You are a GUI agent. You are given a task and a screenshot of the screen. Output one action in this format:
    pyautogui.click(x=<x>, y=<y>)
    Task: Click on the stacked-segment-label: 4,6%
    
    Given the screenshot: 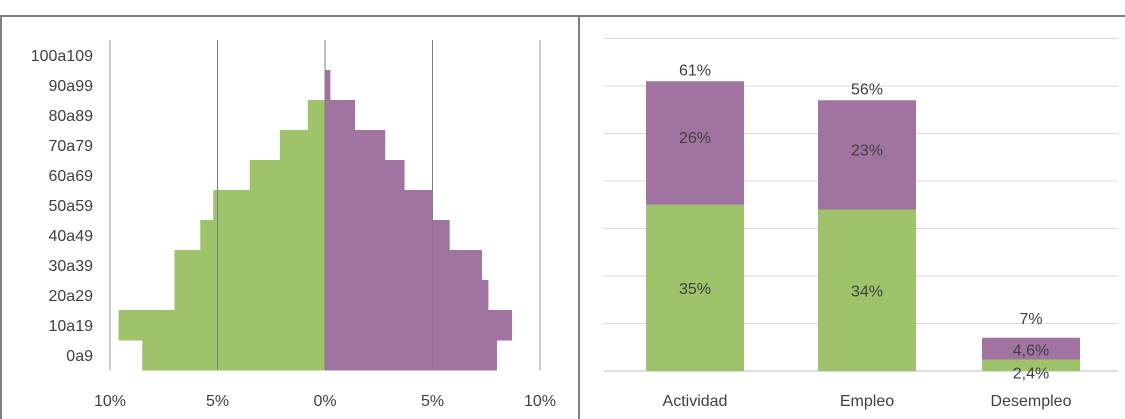 What is the action you would take?
    pyautogui.click(x=1031, y=351)
    